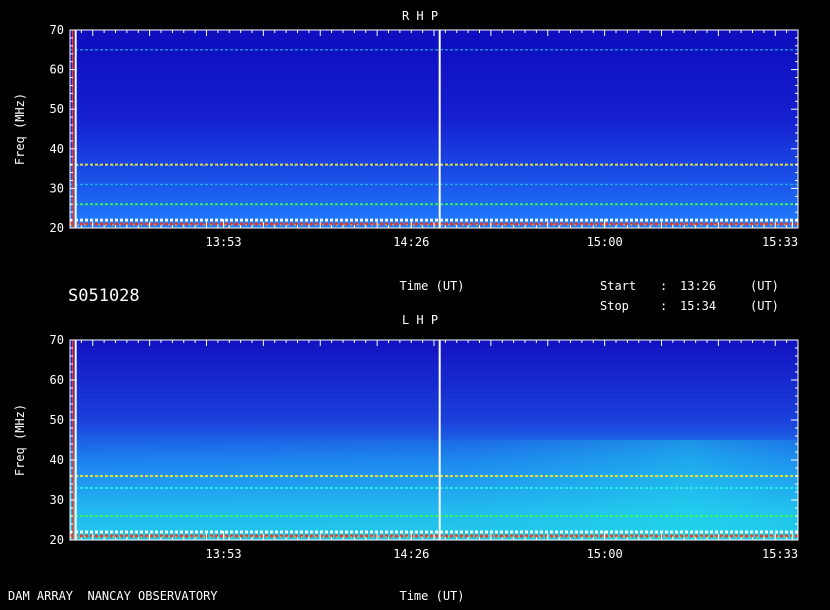  I want to click on lhp-xtick-label: 13:53, so click(224, 554).